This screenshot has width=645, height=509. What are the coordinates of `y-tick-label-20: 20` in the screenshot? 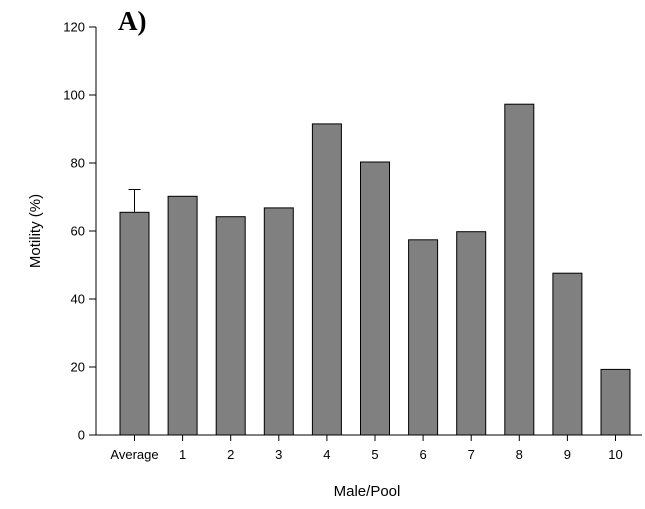 It's located at (78, 367).